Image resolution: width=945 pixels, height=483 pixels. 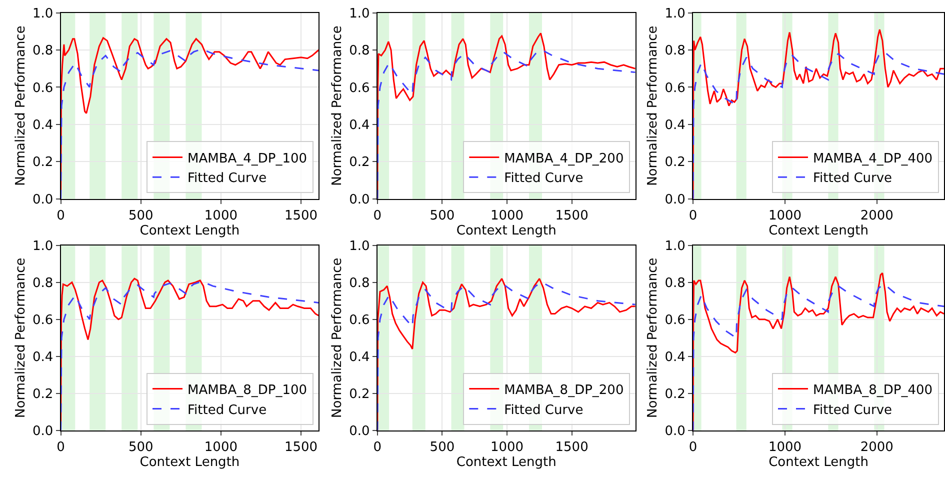 I want to click on legend-label: MAMBA_4_DP_400, so click(x=872, y=158).